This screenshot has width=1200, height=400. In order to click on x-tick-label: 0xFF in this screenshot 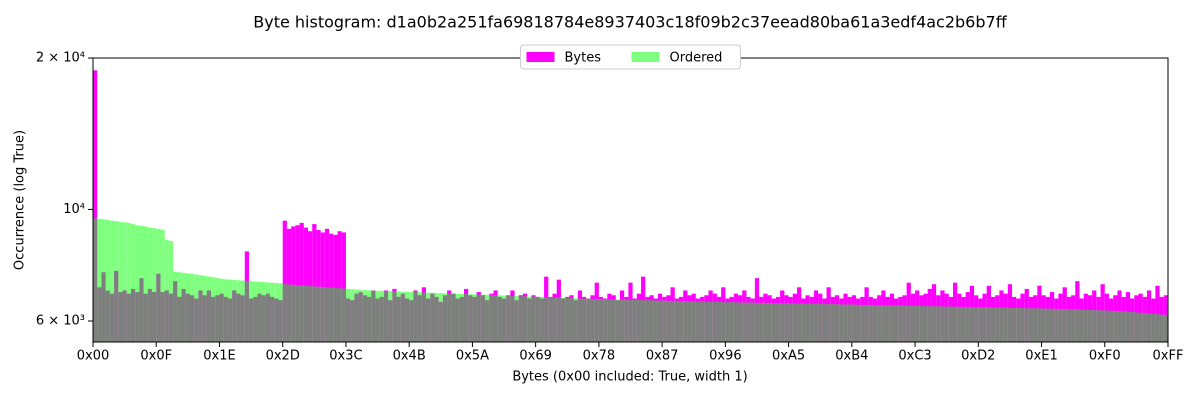, I will do `click(1168, 356)`.